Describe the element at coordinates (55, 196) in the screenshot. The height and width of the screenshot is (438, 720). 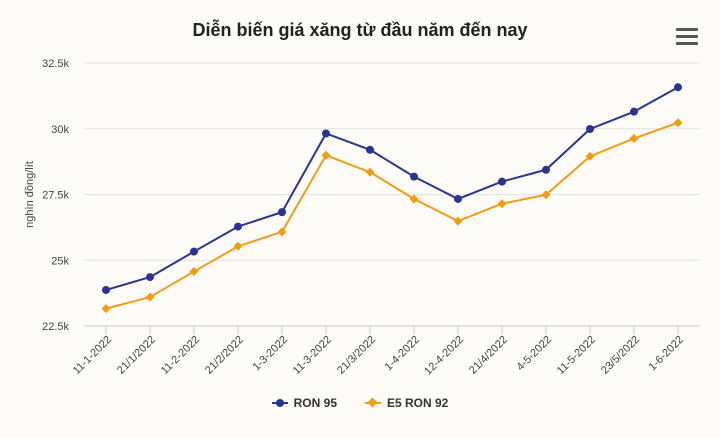
I see `y-tick-label: 27.5k` at that location.